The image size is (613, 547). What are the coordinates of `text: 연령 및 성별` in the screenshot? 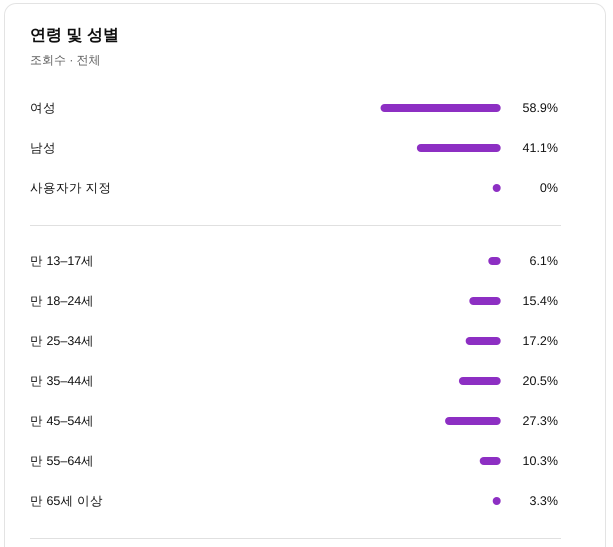 It's located at (74, 36).